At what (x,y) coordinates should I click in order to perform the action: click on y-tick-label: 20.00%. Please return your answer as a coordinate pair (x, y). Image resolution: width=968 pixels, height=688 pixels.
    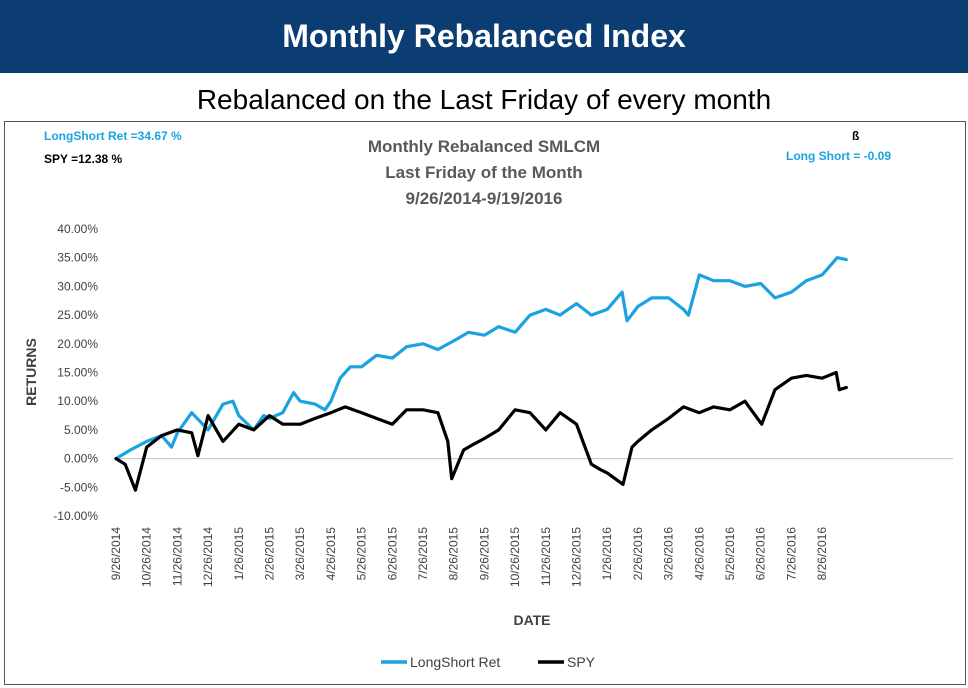
    Looking at the image, I should click on (77, 344).